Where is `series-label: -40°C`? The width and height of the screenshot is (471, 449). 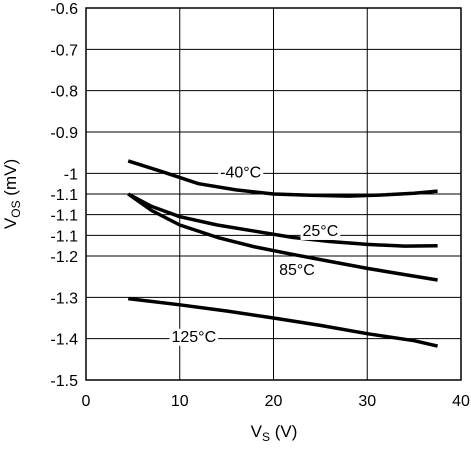
series-label: -40°C is located at coordinates (240, 172).